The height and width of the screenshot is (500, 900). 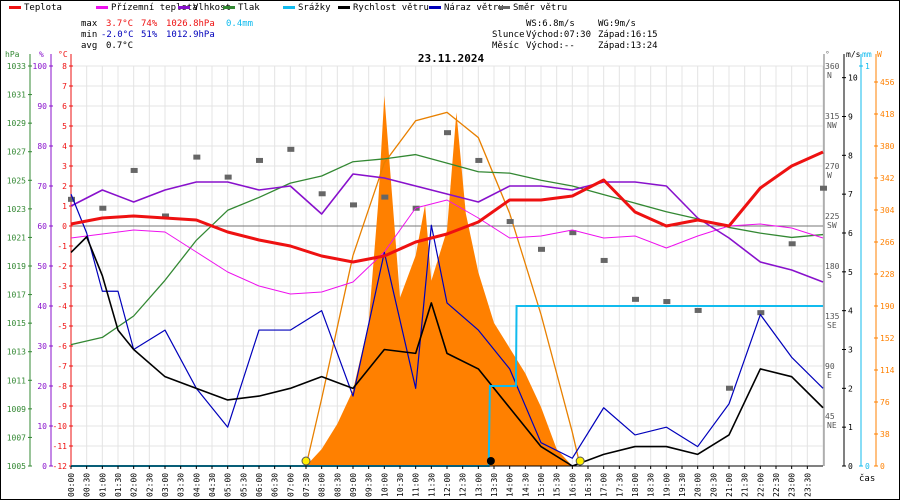 What do you see at coordinates (832, 325) in the screenshot?
I see `direction-tick-dir: SE` at bounding box center [832, 325].